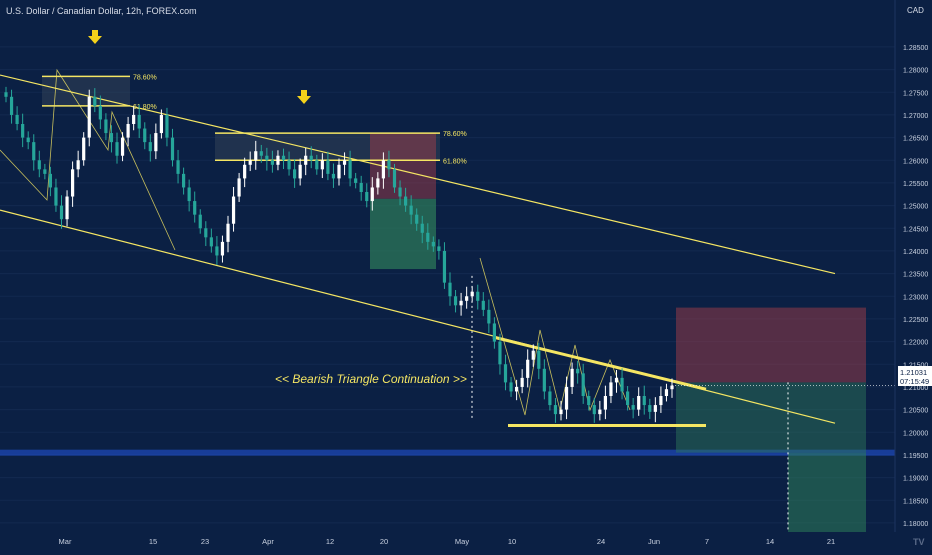 Image resolution: width=932 pixels, height=555 pixels. I want to click on price-axis-bg, so click(913, 275).